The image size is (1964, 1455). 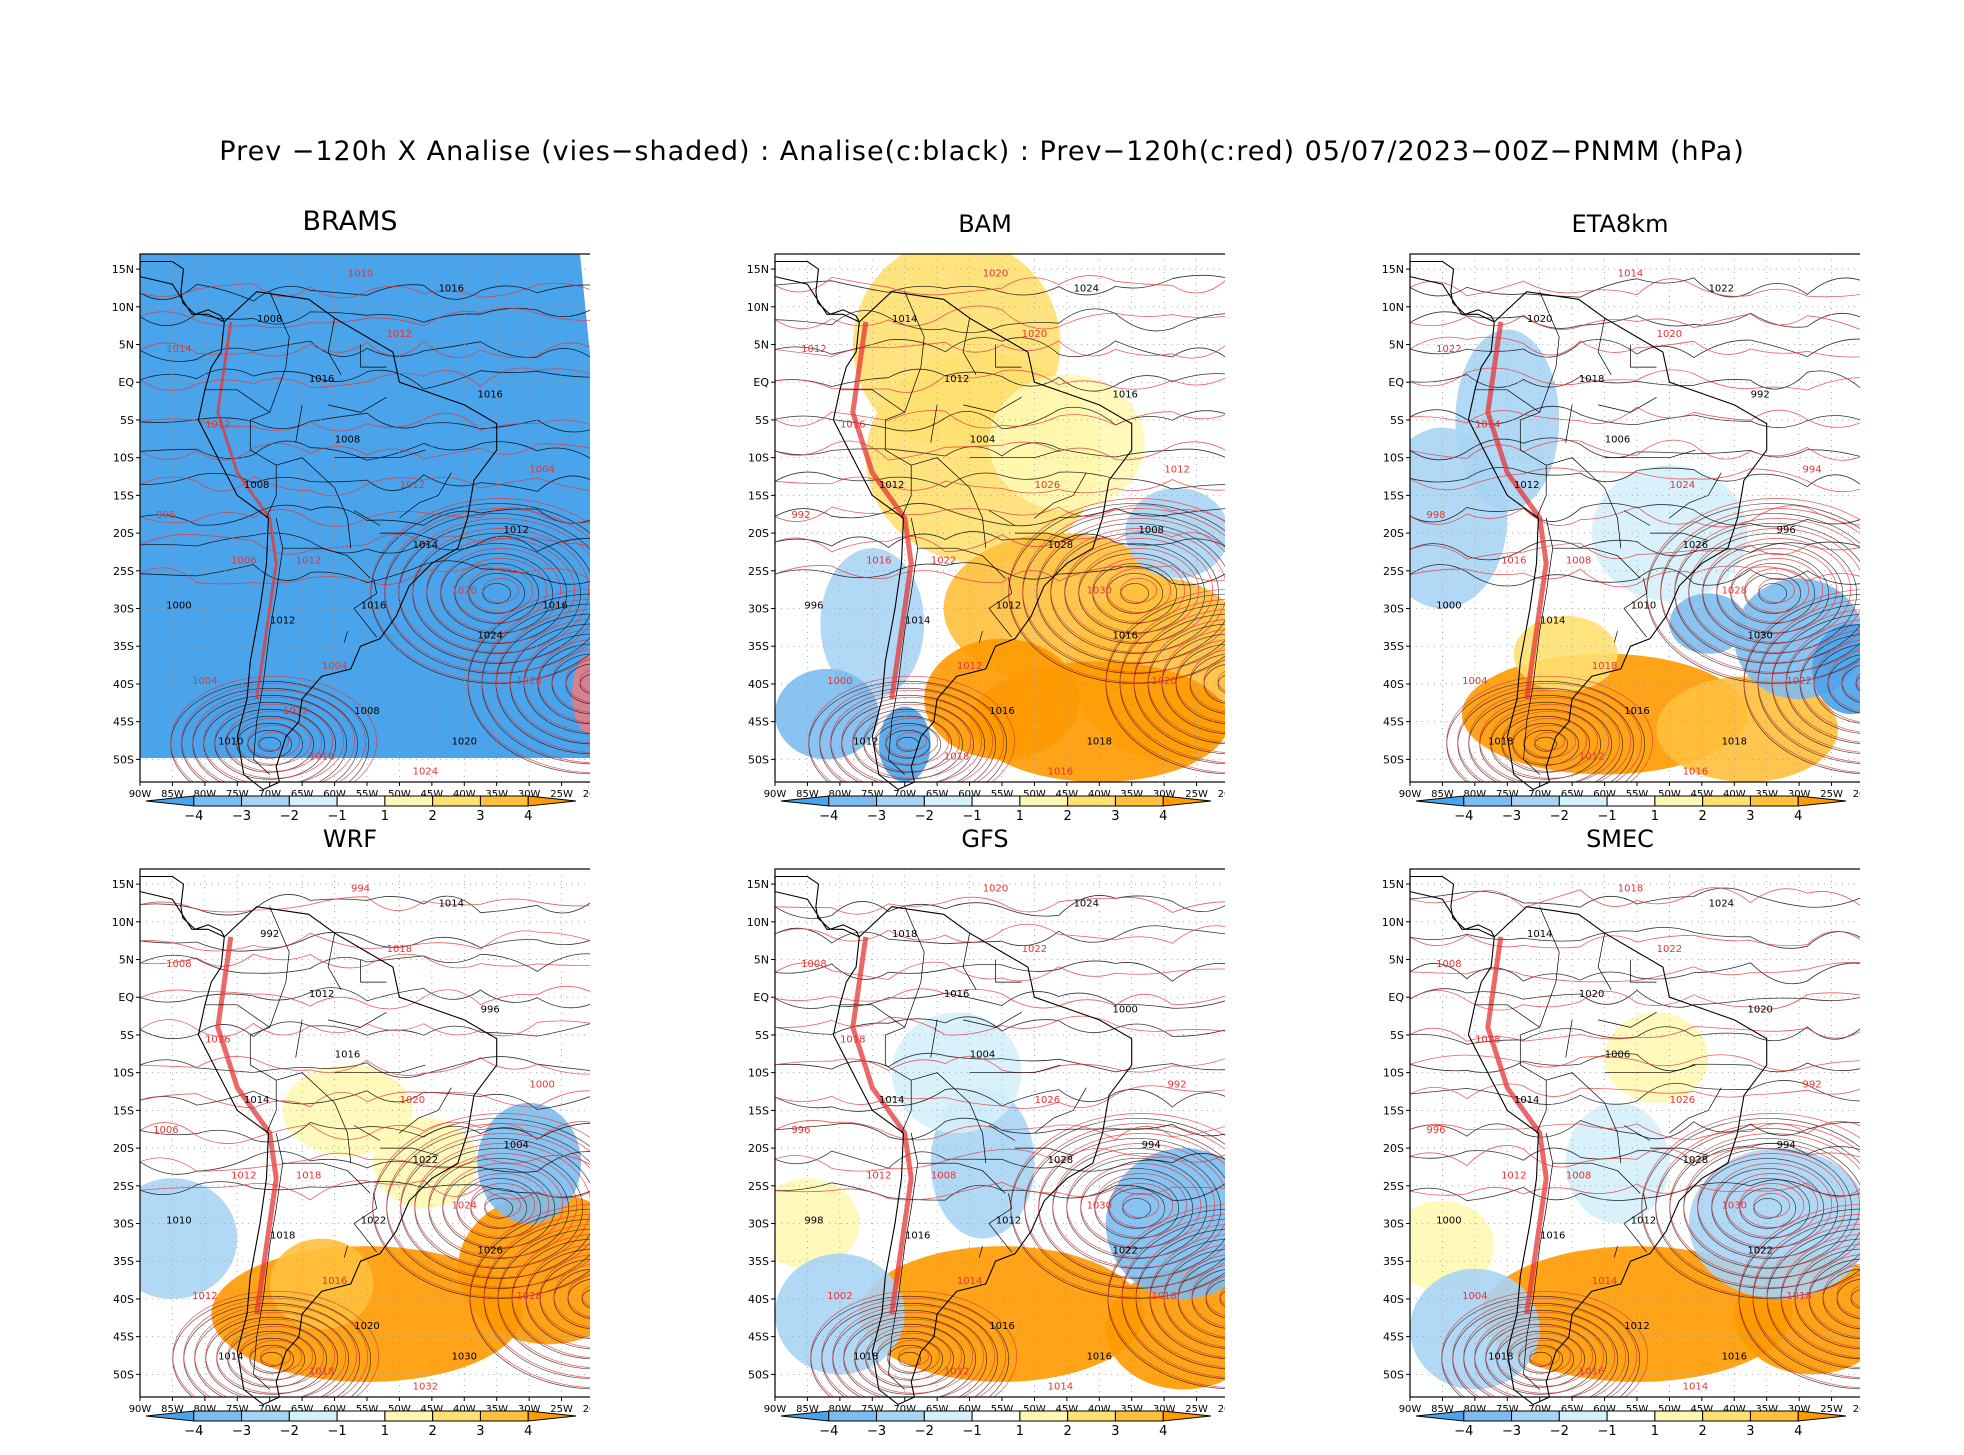 I want to click on contour-value-label: 1000, so click(x=541, y=1085).